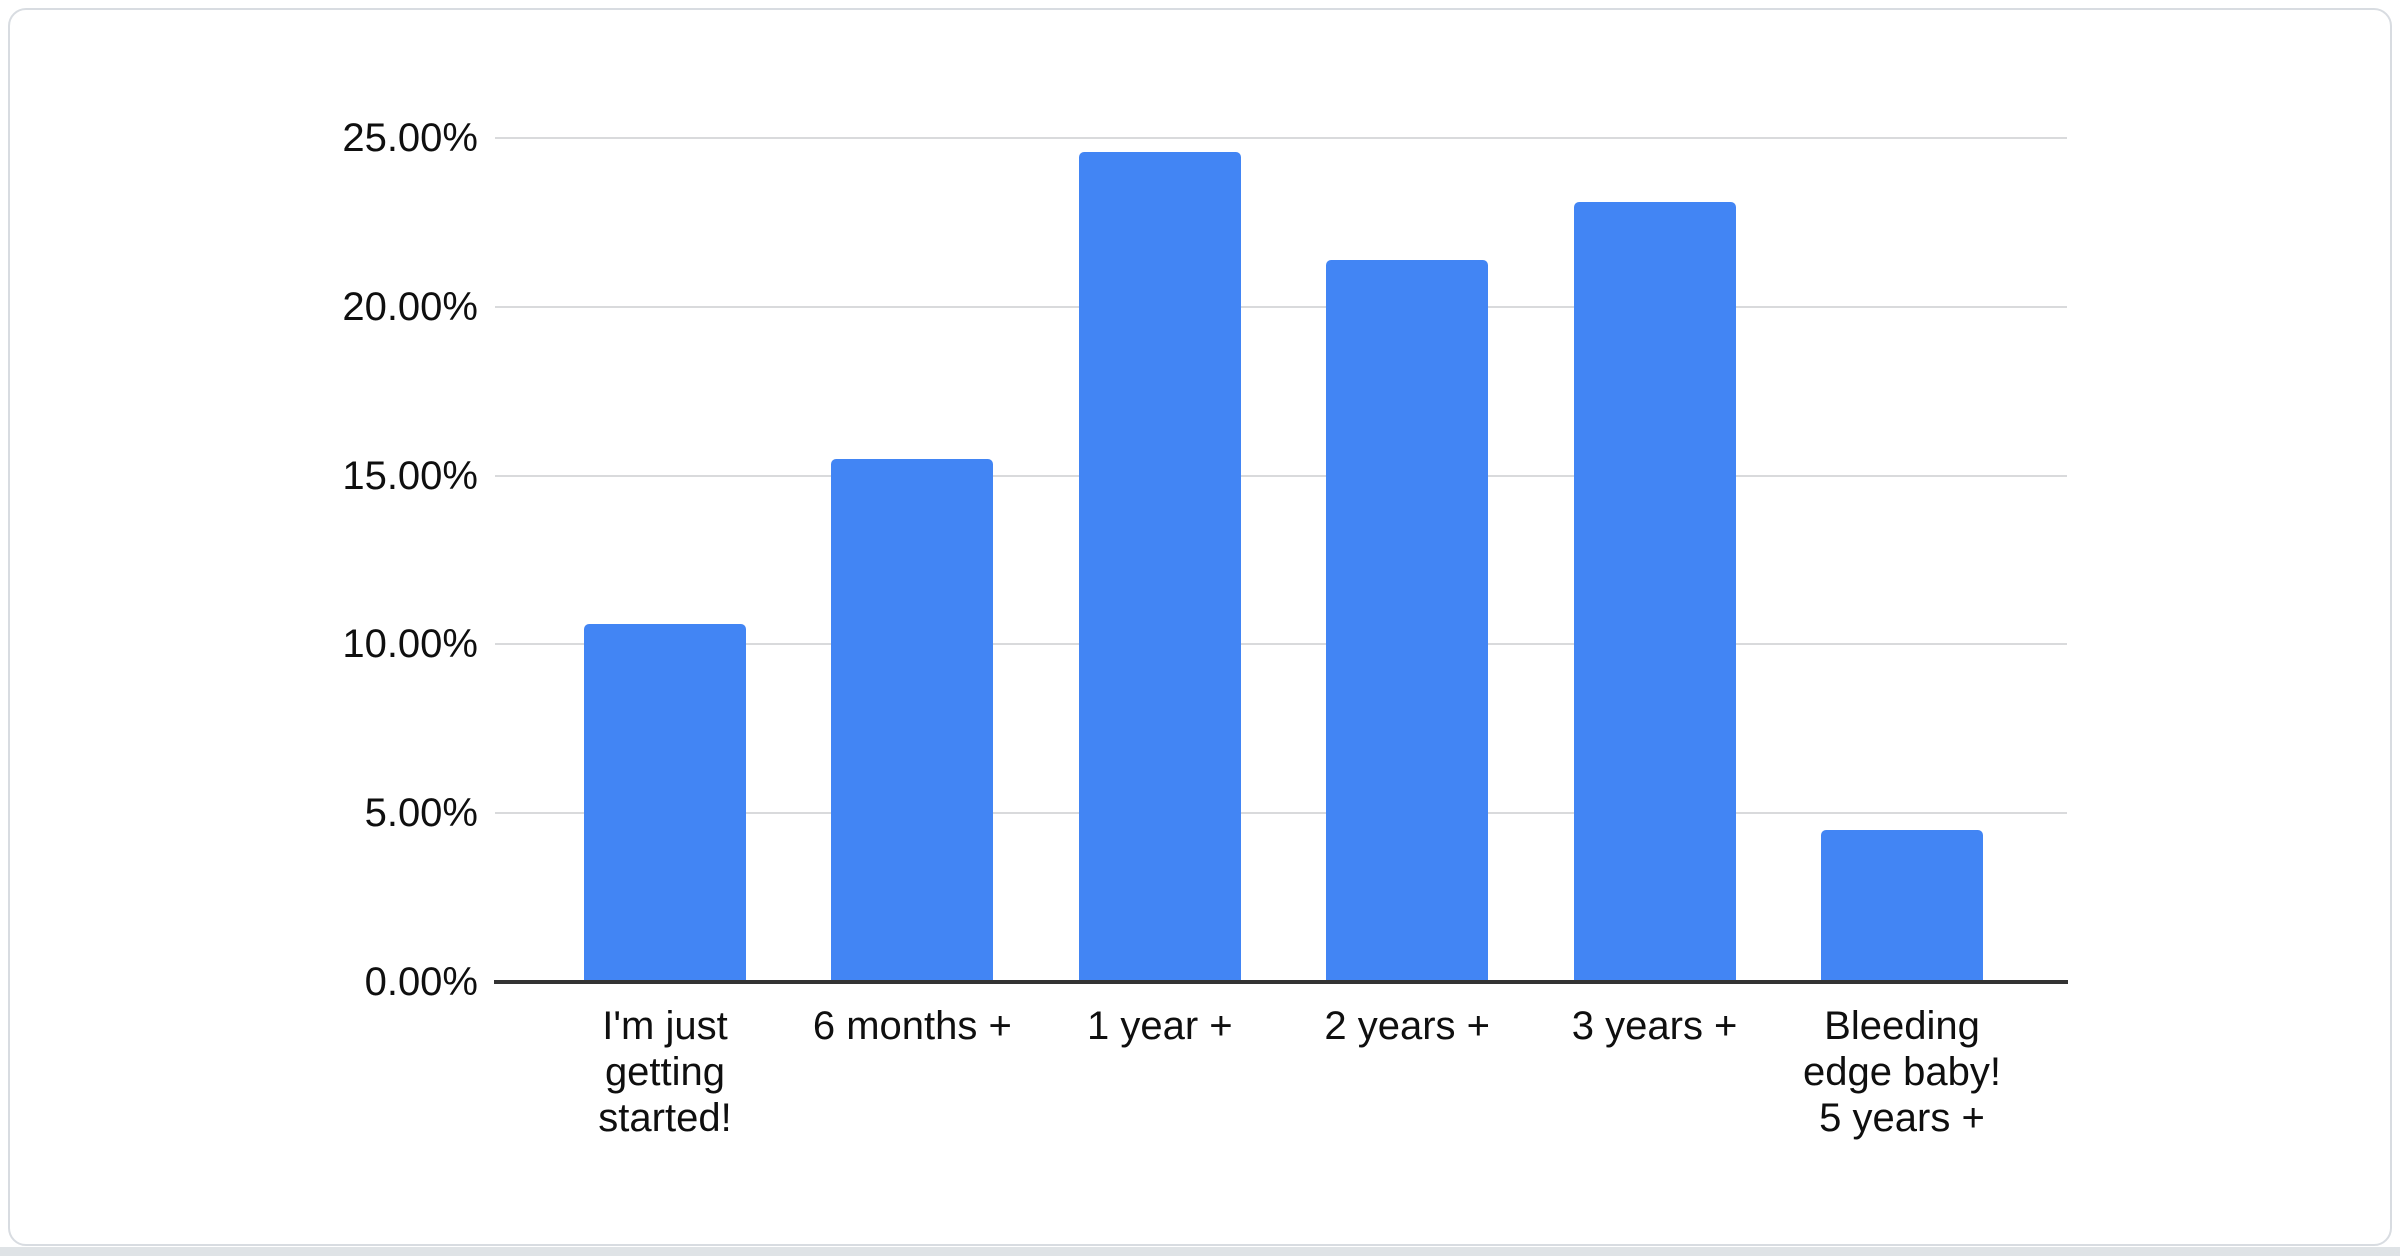  What do you see at coordinates (665, 1072) in the screenshot?
I see `x-axis-category-label: I'm just getting started!` at bounding box center [665, 1072].